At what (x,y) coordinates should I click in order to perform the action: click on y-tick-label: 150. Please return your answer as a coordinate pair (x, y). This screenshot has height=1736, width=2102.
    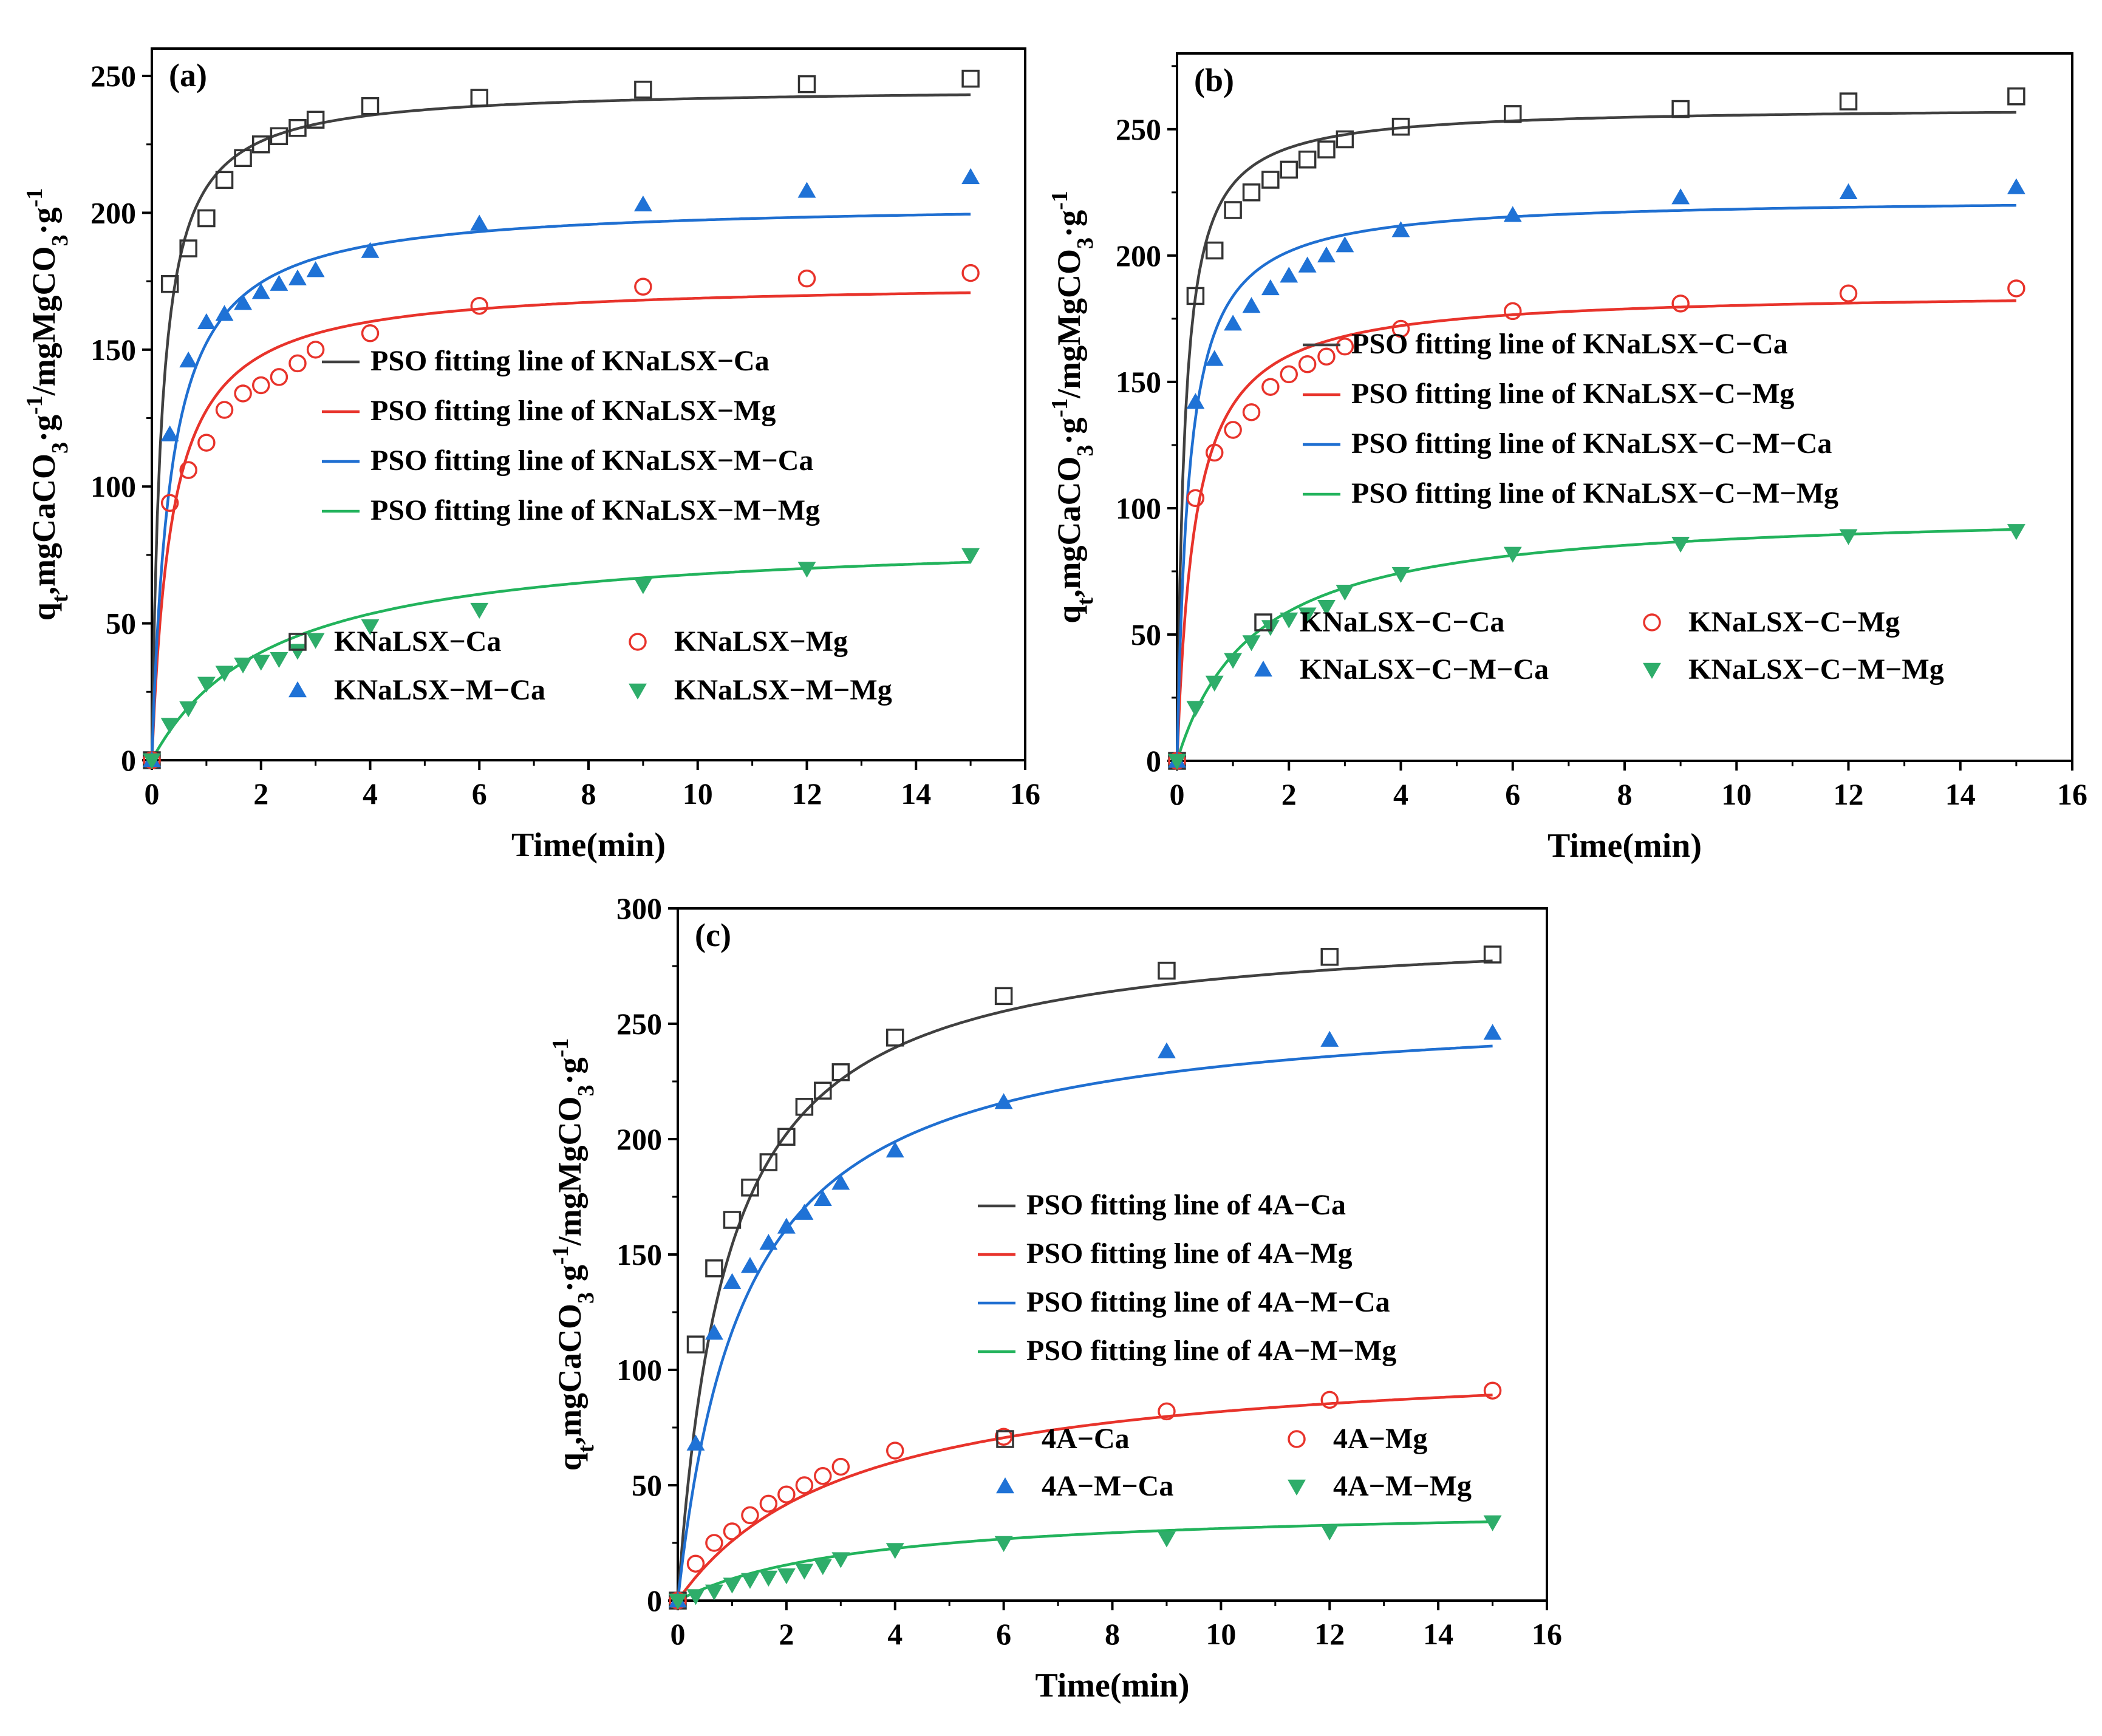
    Looking at the image, I should click on (639, 1254).